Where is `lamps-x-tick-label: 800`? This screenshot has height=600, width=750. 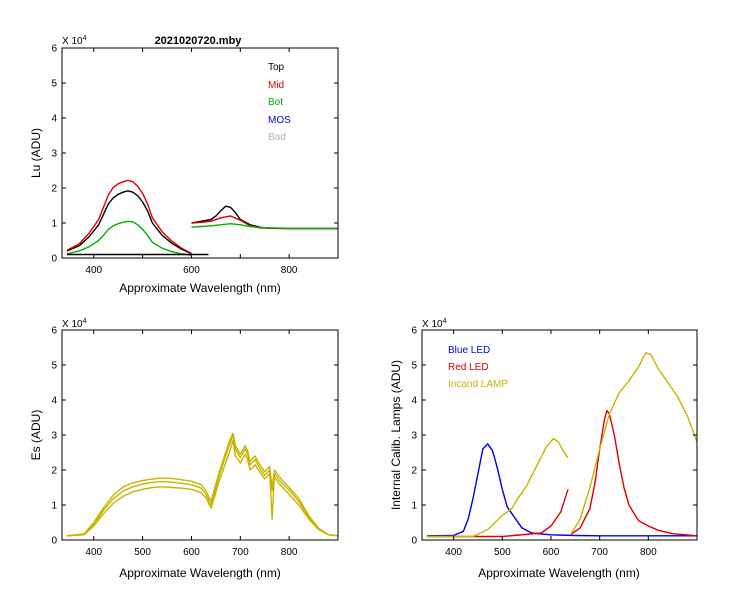 lamps-x-tick-label: 800 is located at coordinates (648, 552).